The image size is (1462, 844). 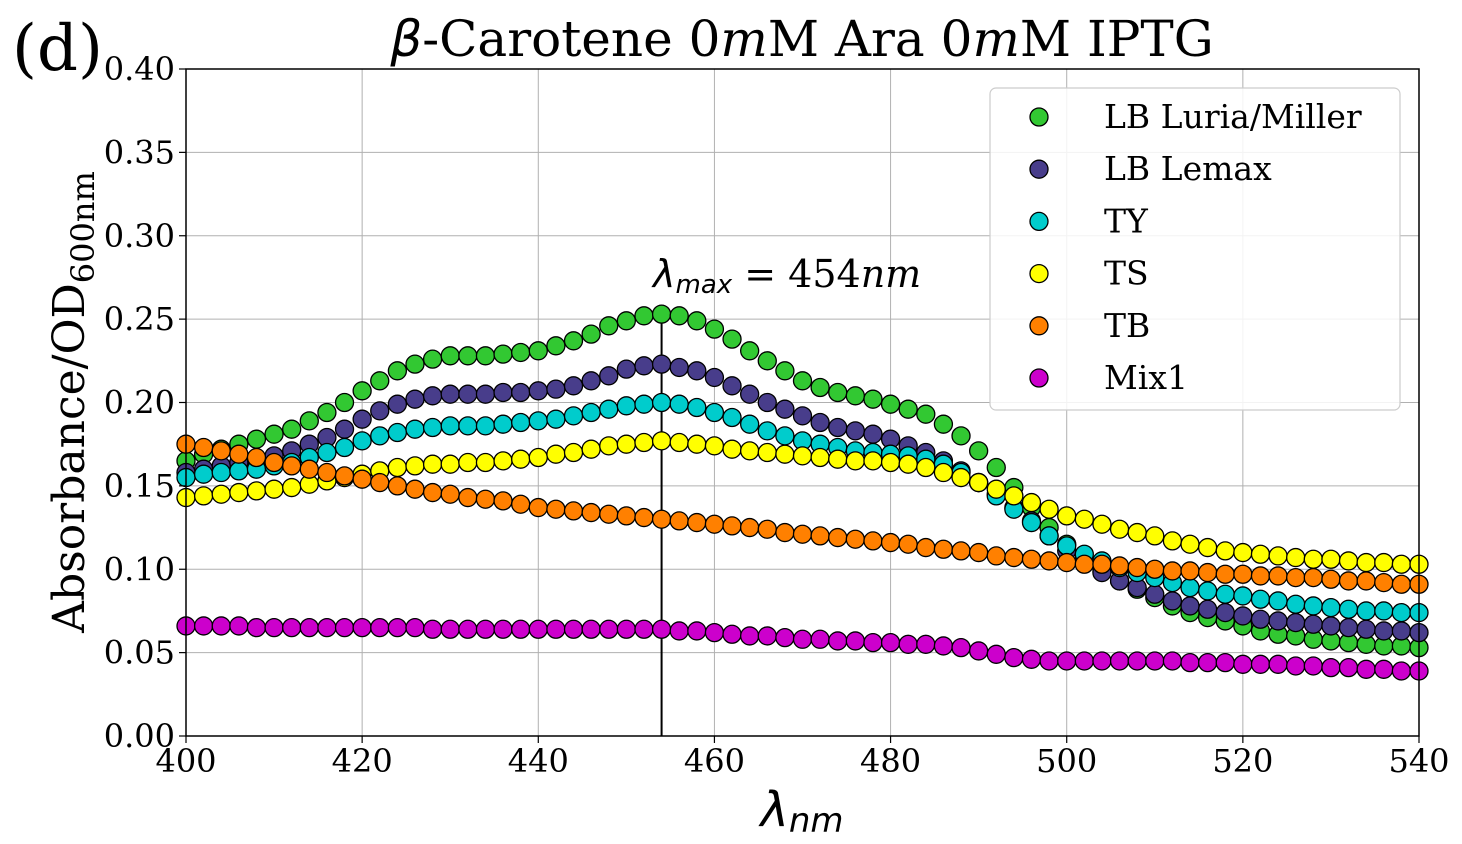 I want to click on legend-label-ts: TS, so click(x=1126, y=273).